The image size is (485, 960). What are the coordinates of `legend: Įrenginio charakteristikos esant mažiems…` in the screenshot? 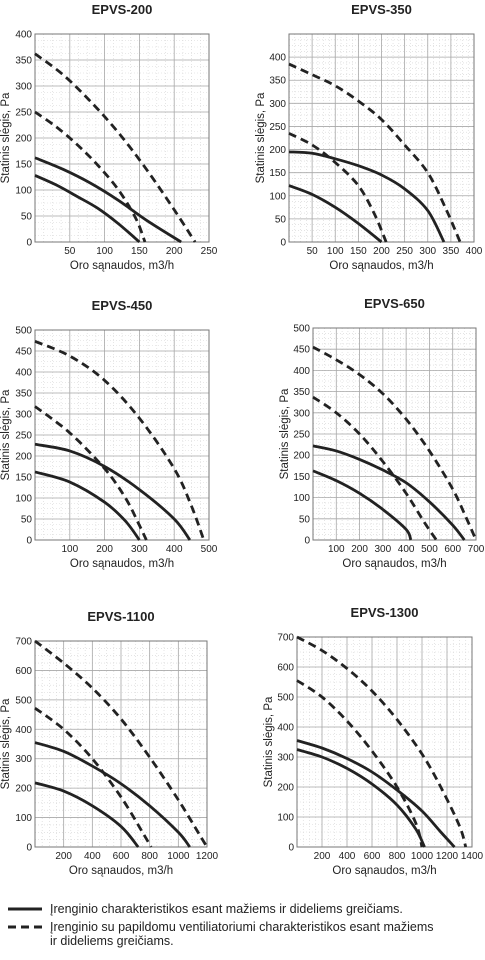 It's located at (244, 927).